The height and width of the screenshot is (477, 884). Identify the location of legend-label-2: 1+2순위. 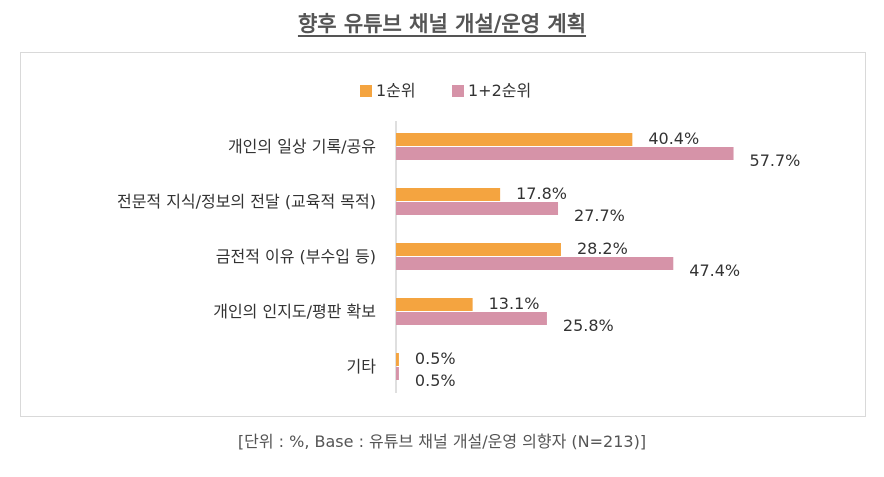
(499, 90).